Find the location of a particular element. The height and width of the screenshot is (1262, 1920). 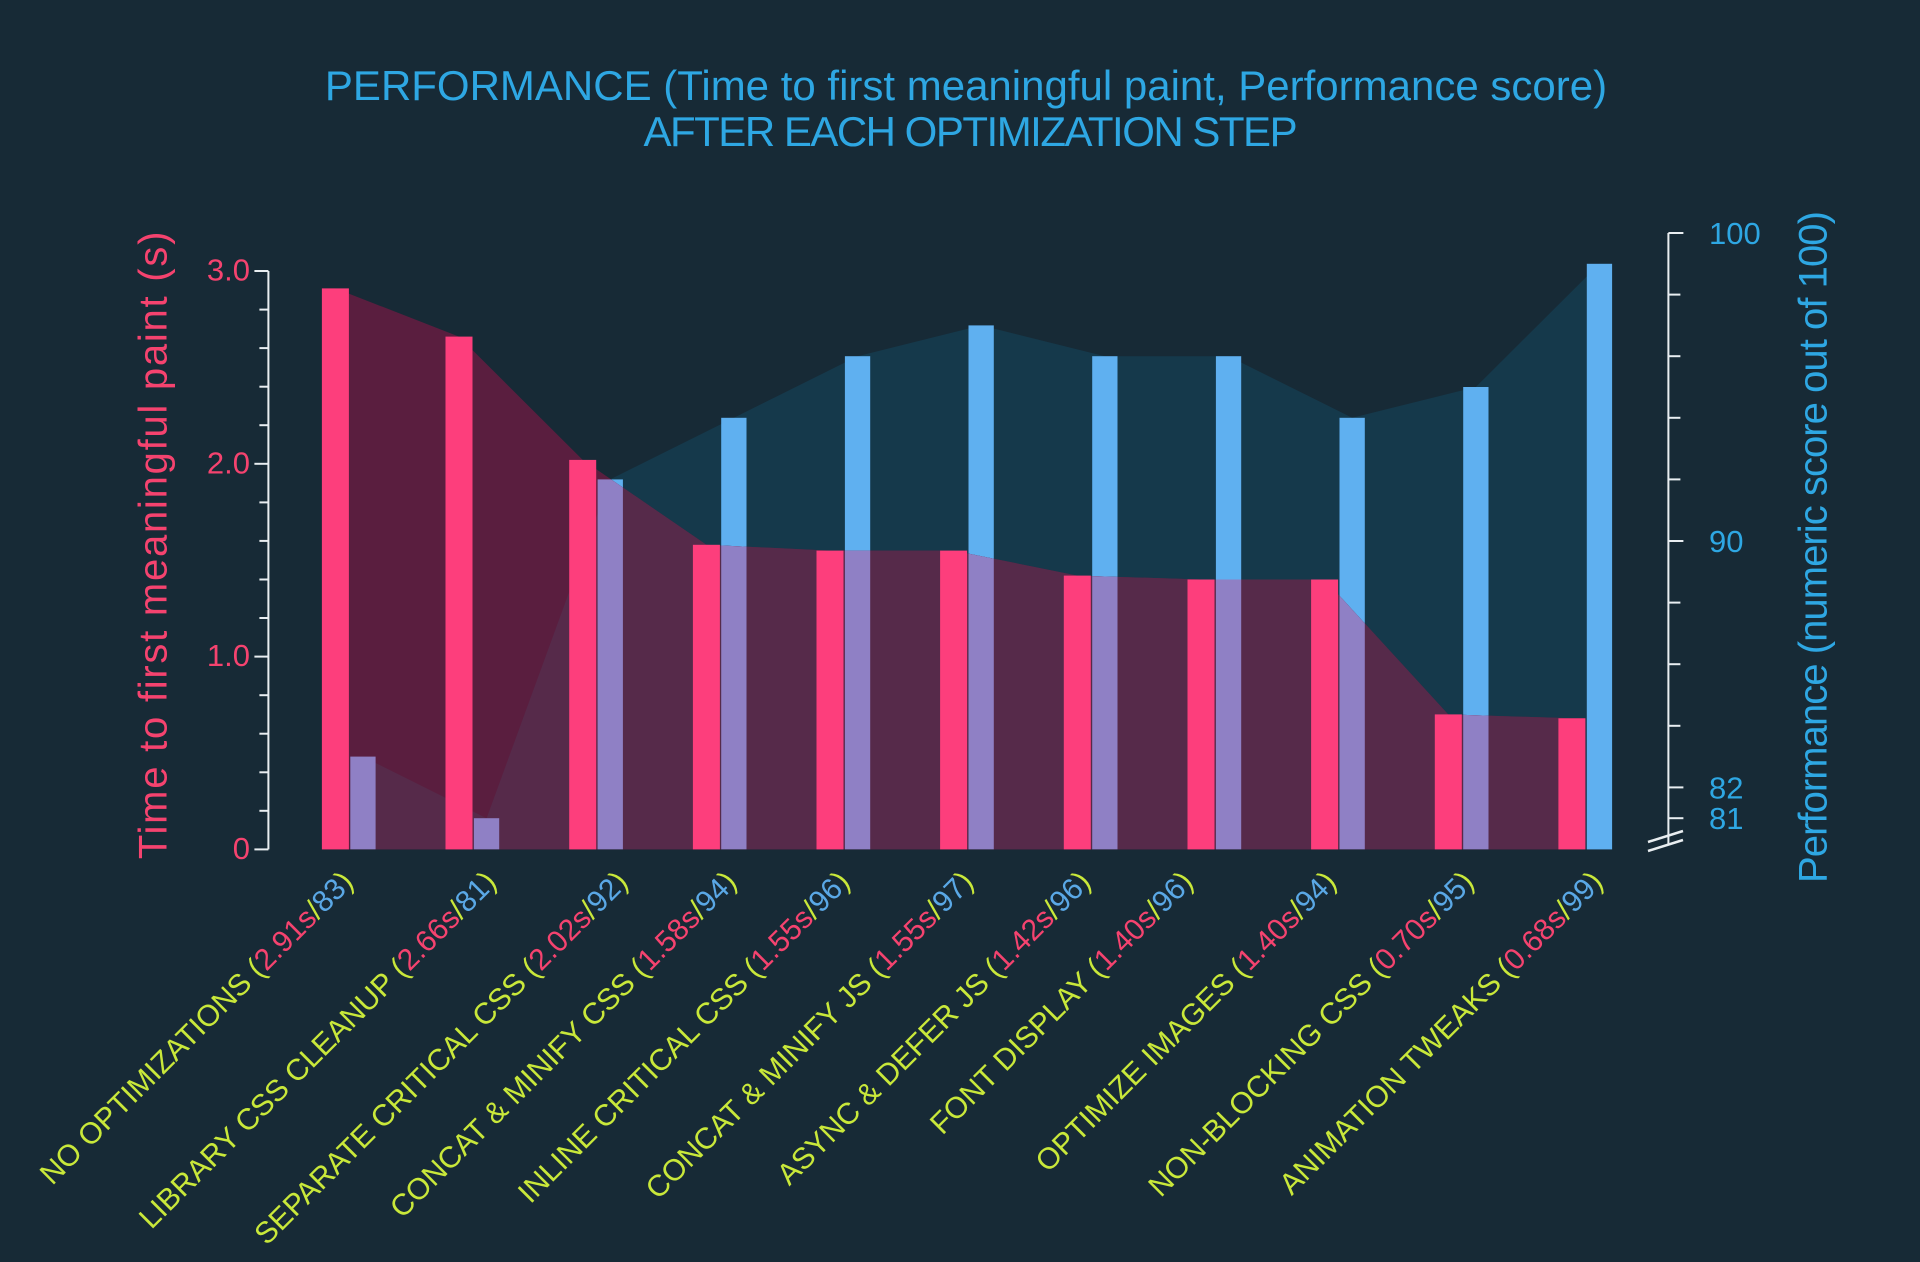

svg-text: 82 is located at coordinates (1726, 787).